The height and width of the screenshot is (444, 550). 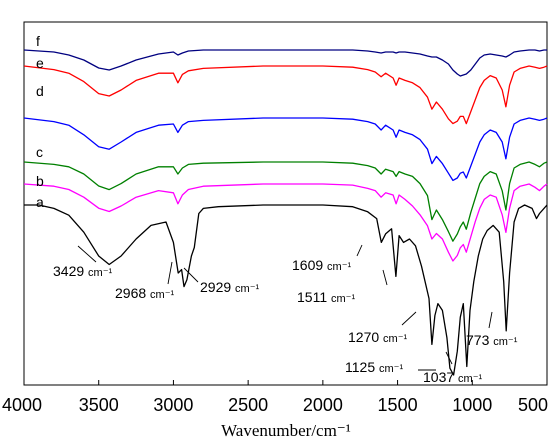 What do you see at coordinates (230, 287) in the screenshot?
I see `peak-annotation-2929: 2929 cm⁻¹` at bounding box center [230, 287].